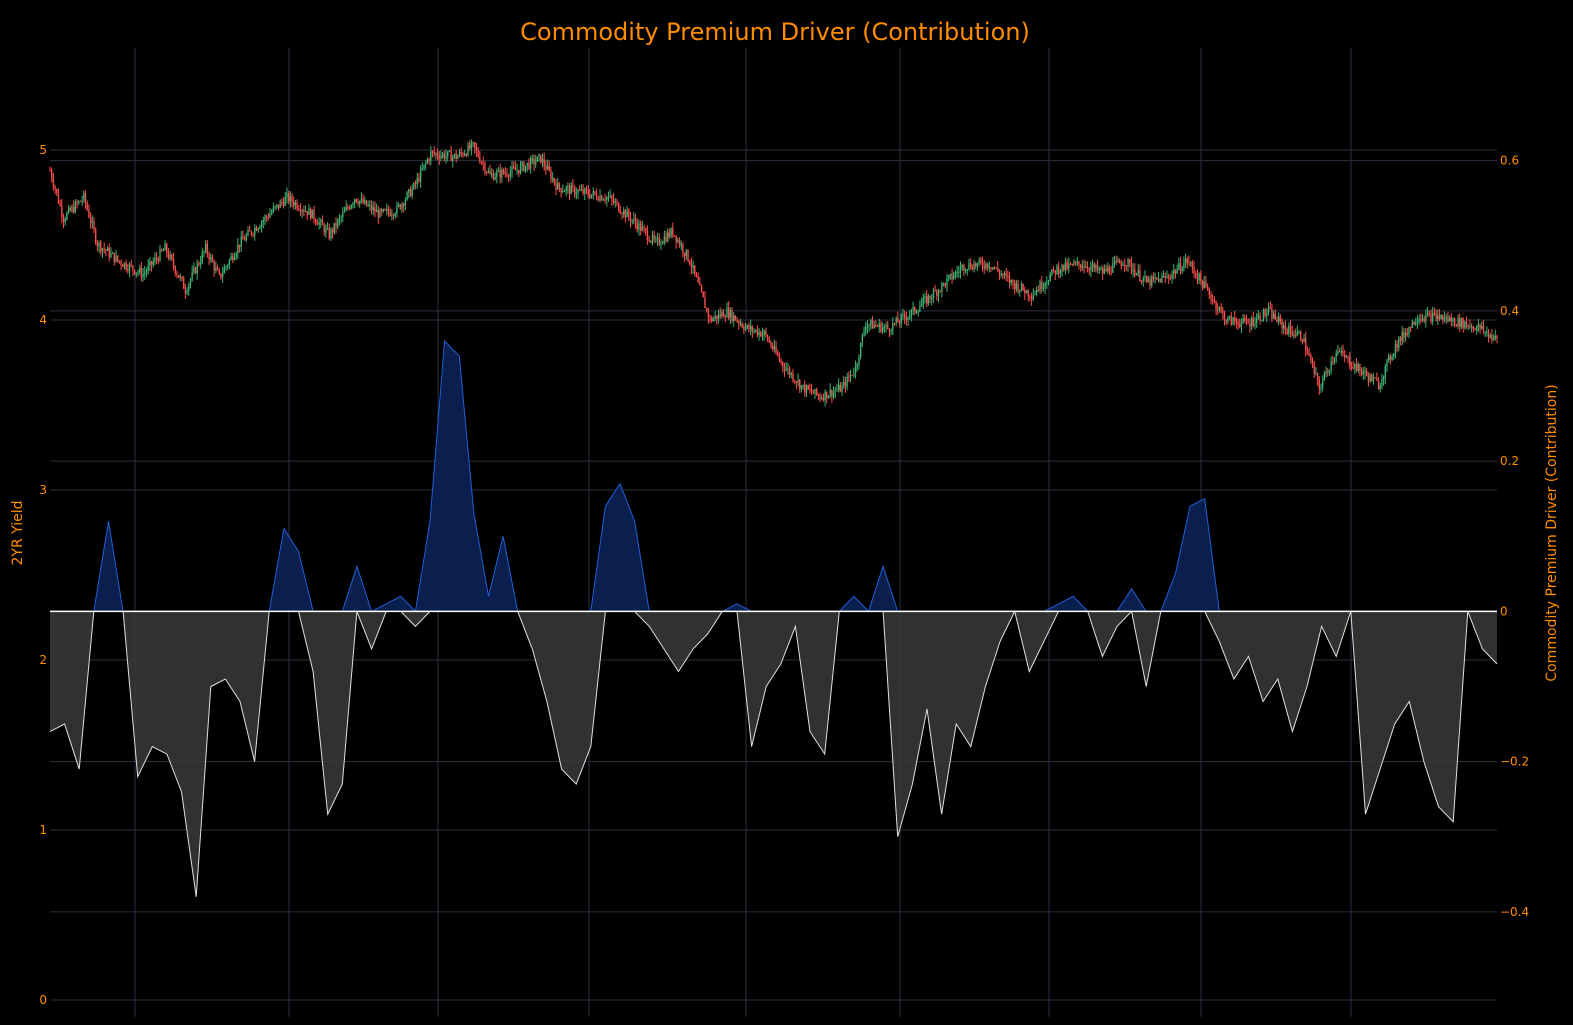 The height and width of the screenshot is (1025, 1573). What do you see at coordinates (1509, 161) in the screenshot?
I see `y-right-tick-label: 0.6` at bounding box center [1509, 161].